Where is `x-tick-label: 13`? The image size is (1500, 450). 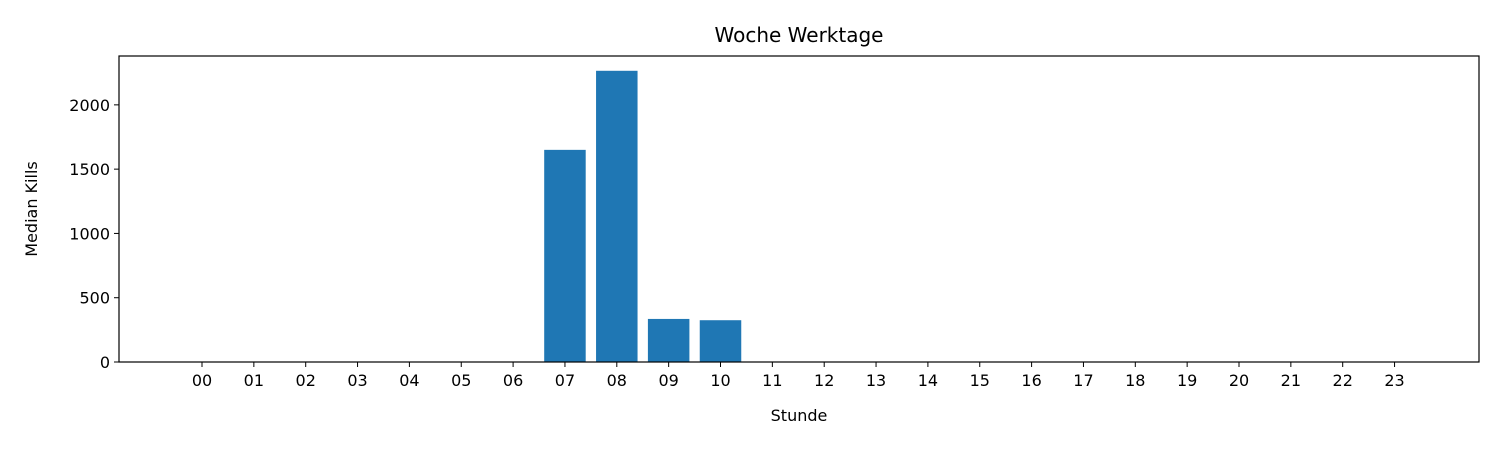 x-tick-label: 13 is located at coordinates (876, 380).